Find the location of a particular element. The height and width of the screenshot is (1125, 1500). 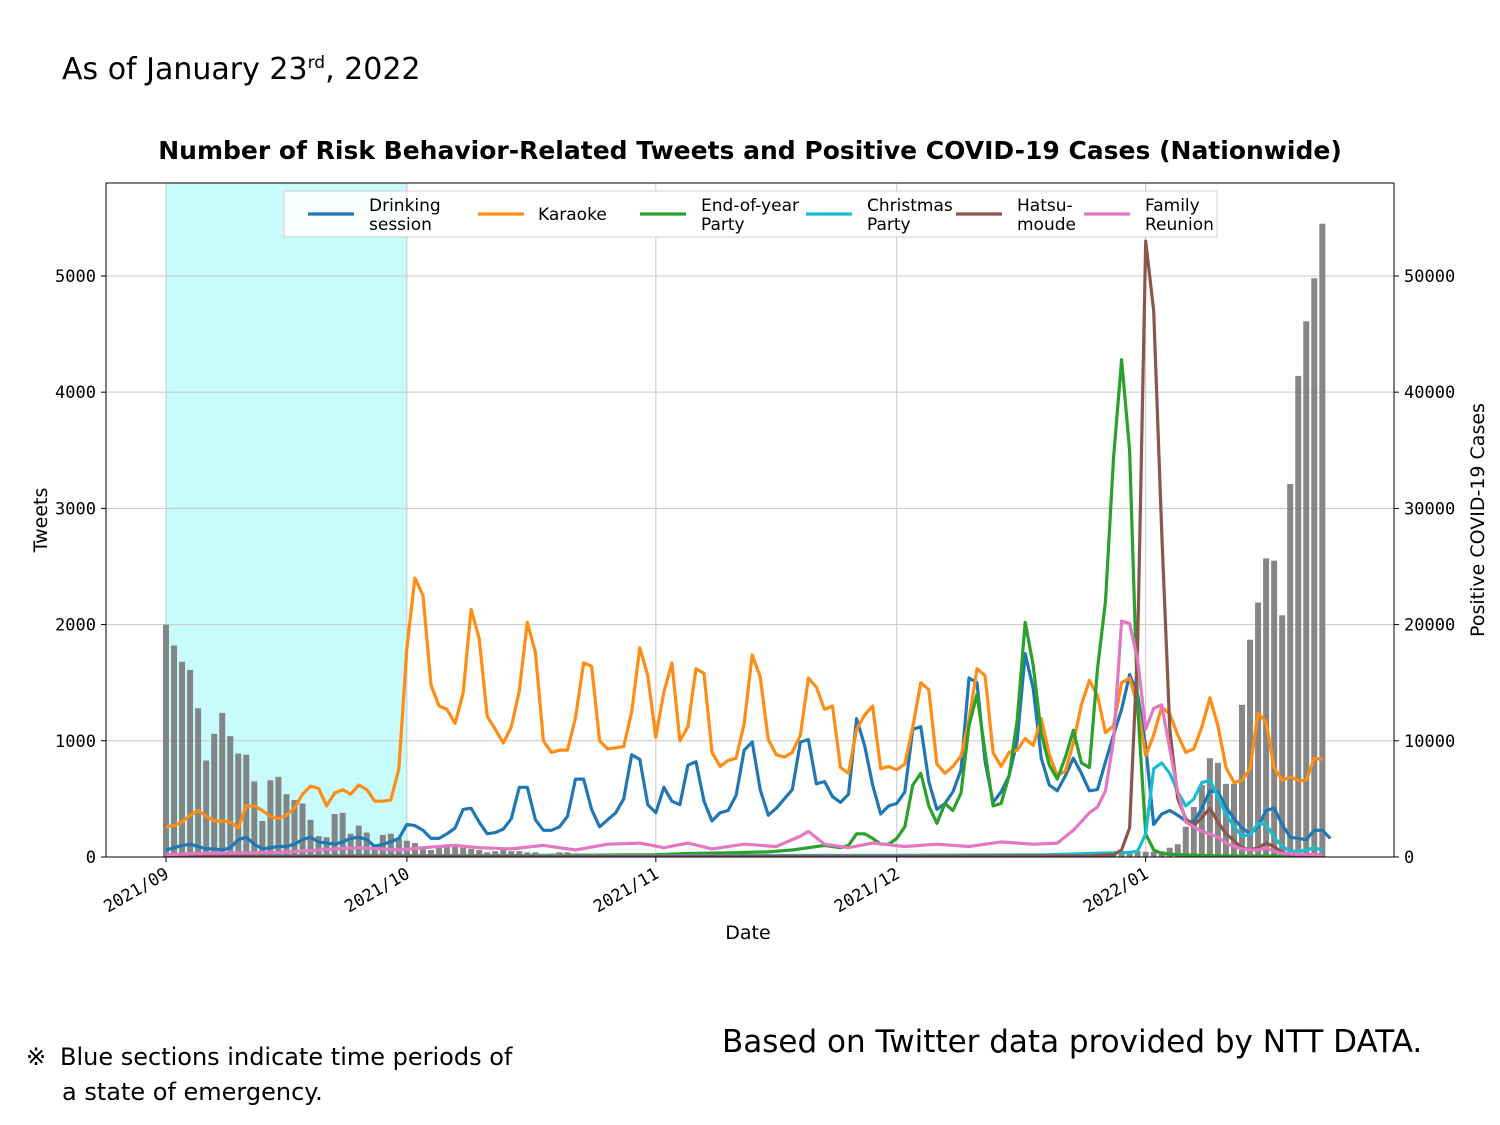

y-tick-label: 1000 is located at coordinates (75, 742).